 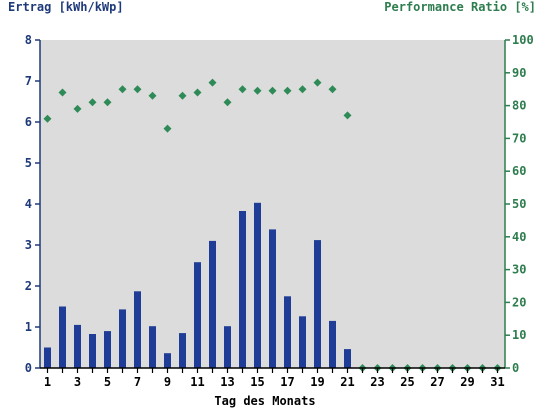 I want to click on x-tick-label: 13, so click(x=227, y=382).